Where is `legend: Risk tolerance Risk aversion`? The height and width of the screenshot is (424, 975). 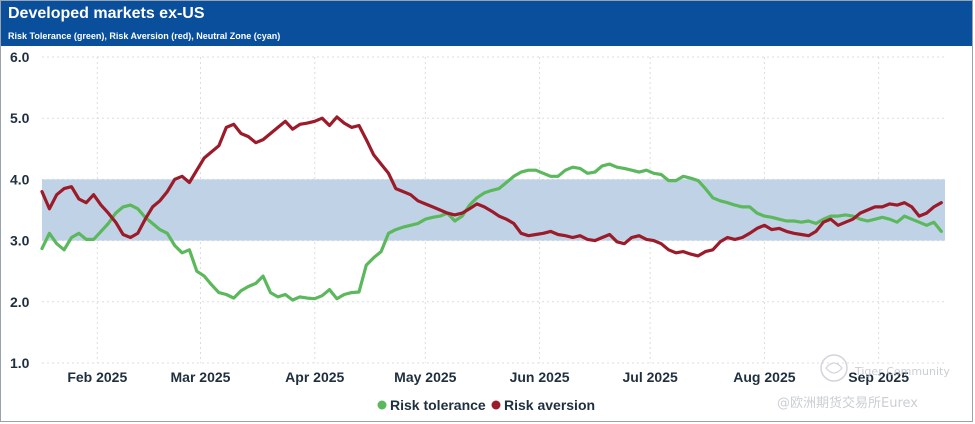 legend: Risk tolerance Risk aversion is located at coordinates (486, 405).